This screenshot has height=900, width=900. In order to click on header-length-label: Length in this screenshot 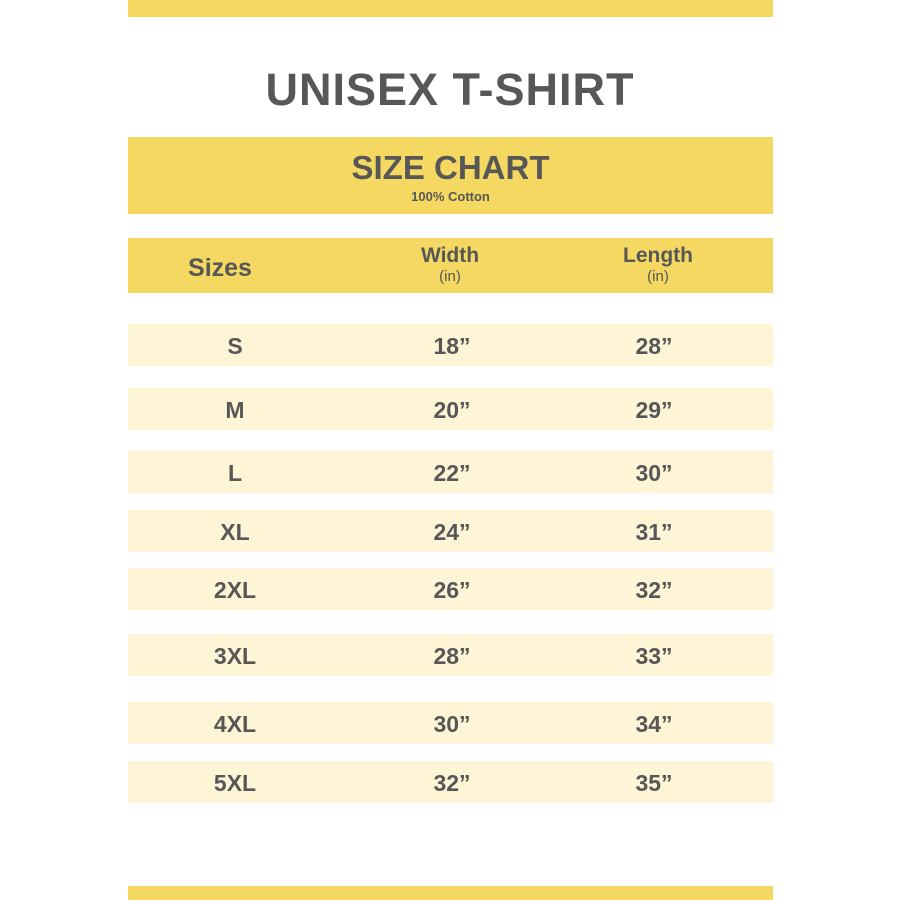, I will do `click(658, 255)`.